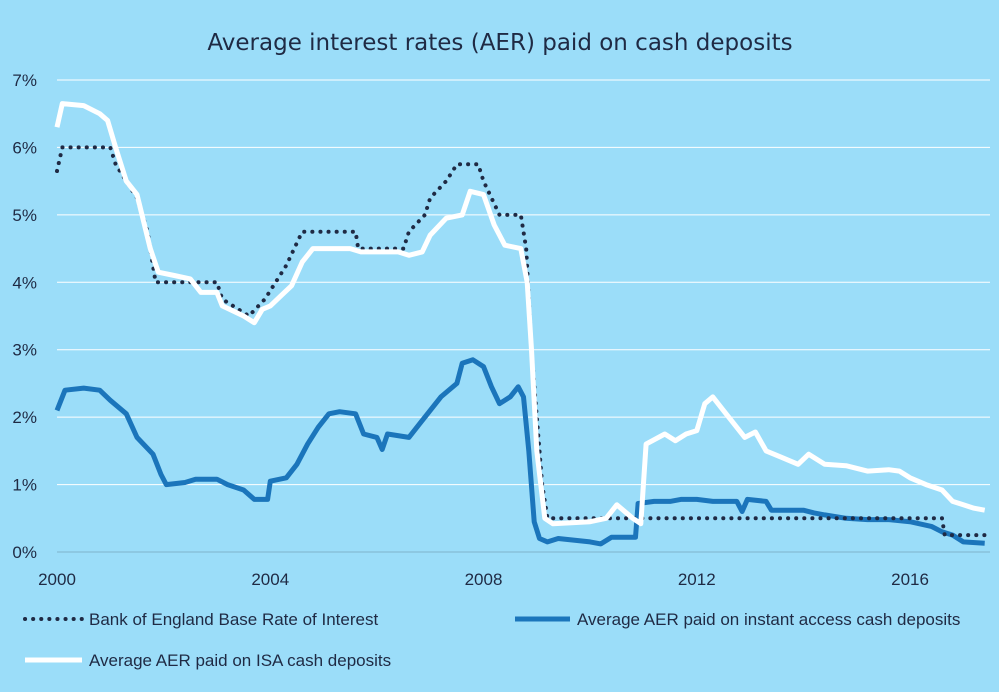 The width and height of the screenshot is (999, 692). Describe the element at coordinates (24, 417) in the screenshot. I see `y-tick-label: 2%` at that location.